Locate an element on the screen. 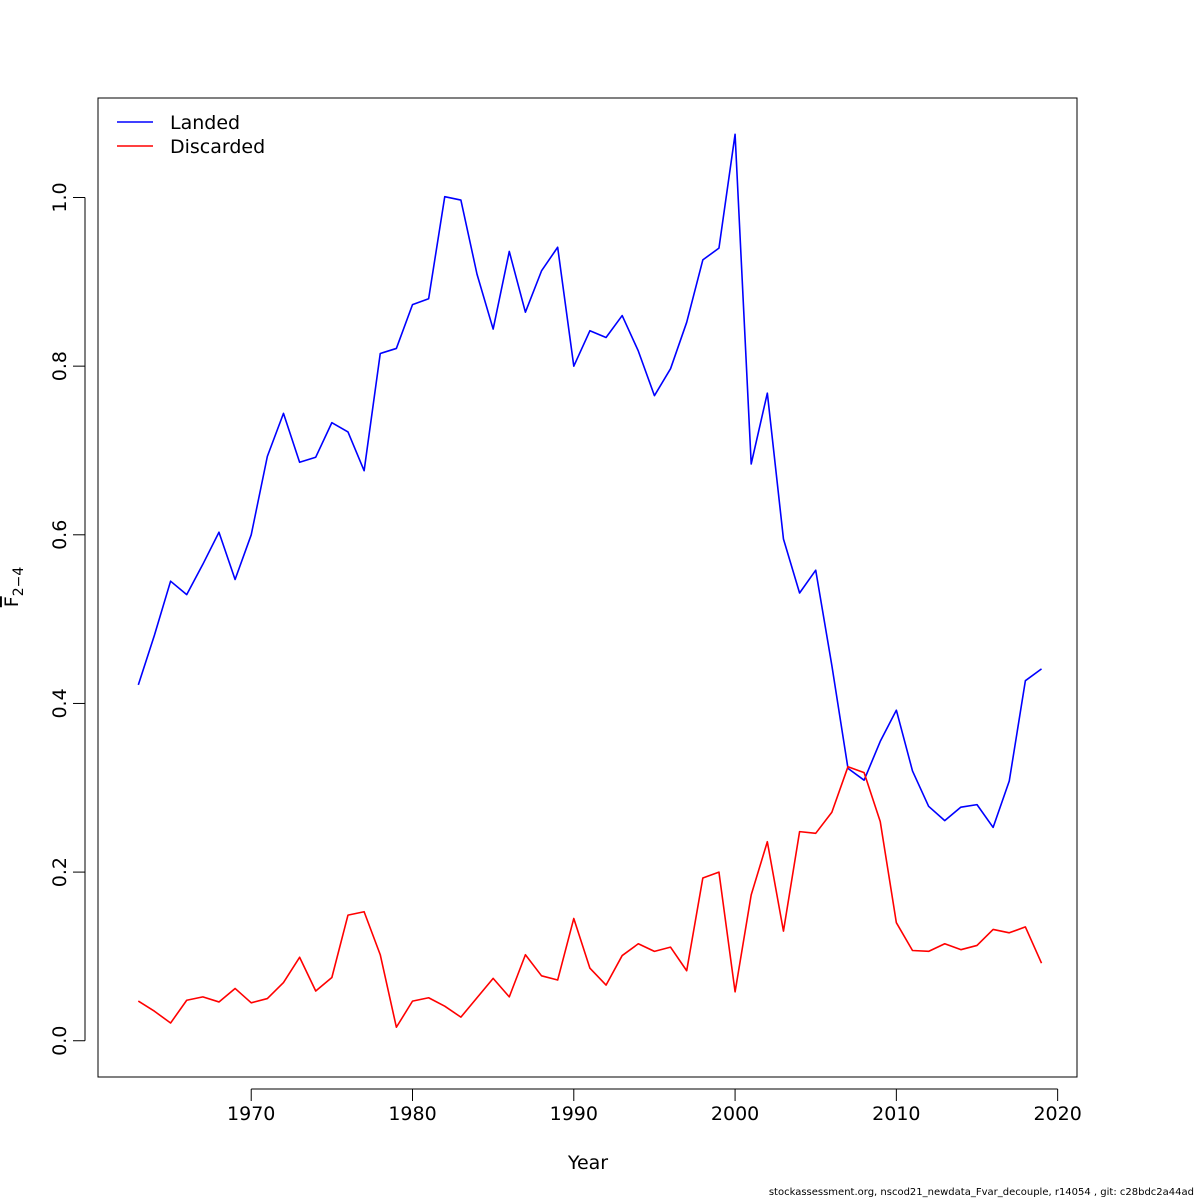  y-tick-label: 0.0 is located at coordinates (60, 1041).